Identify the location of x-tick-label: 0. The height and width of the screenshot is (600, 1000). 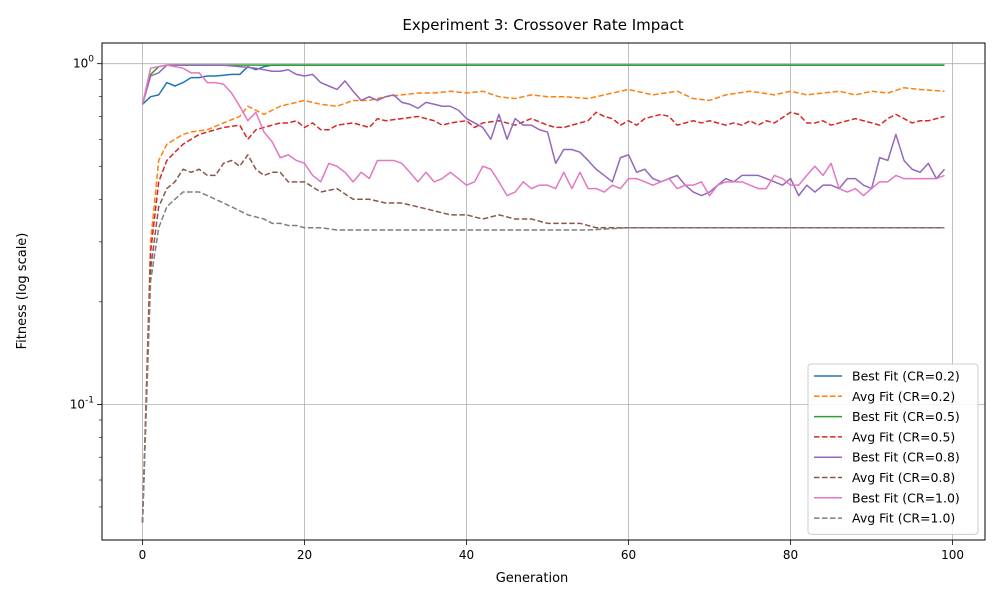
(143, 555).